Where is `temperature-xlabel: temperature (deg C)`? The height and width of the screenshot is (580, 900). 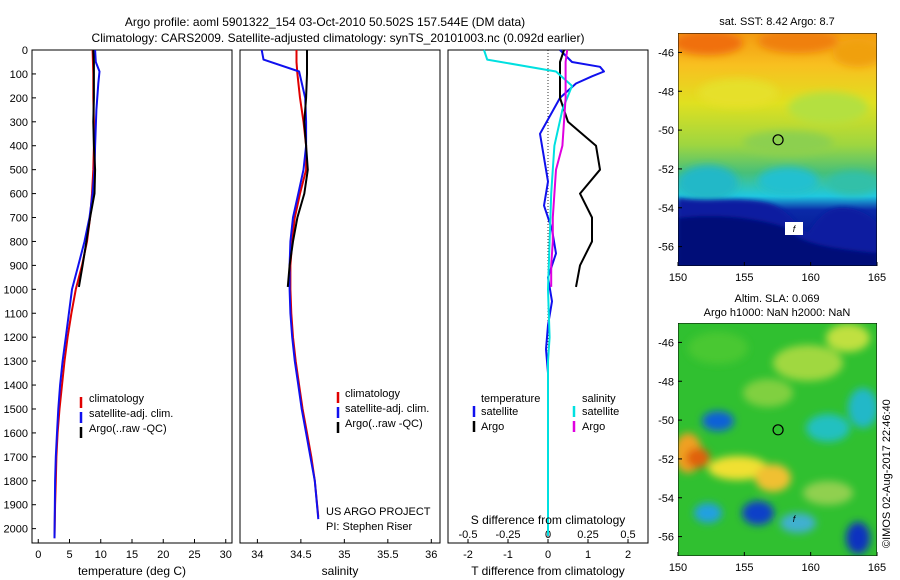 temperature-xlabel: temperature (deg C) is located at coordinates (132, 571).